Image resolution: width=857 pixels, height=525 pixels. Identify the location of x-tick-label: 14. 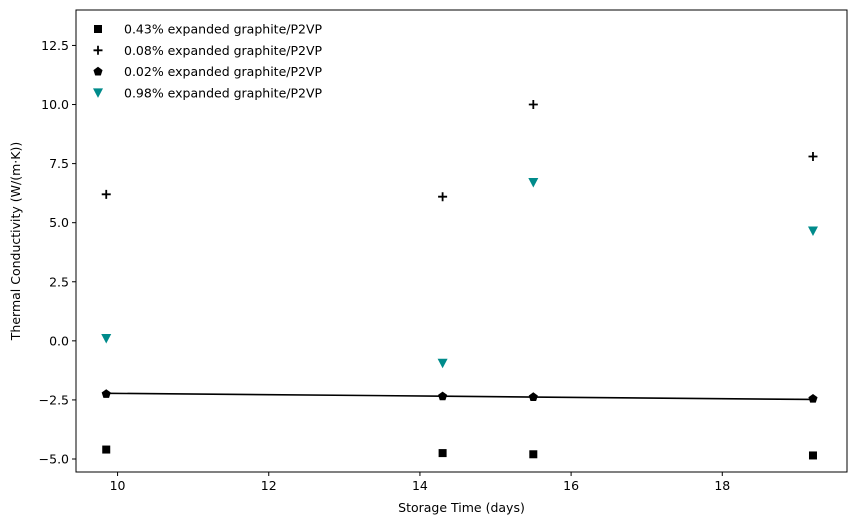
(420, 485).